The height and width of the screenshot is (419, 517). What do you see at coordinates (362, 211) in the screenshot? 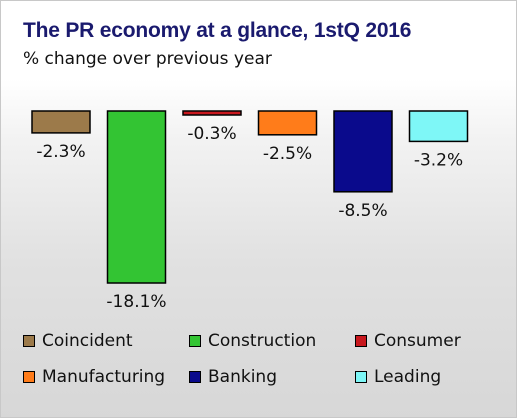
I see `value-label-banking: -8.5%` at bounding box center [362, 211].